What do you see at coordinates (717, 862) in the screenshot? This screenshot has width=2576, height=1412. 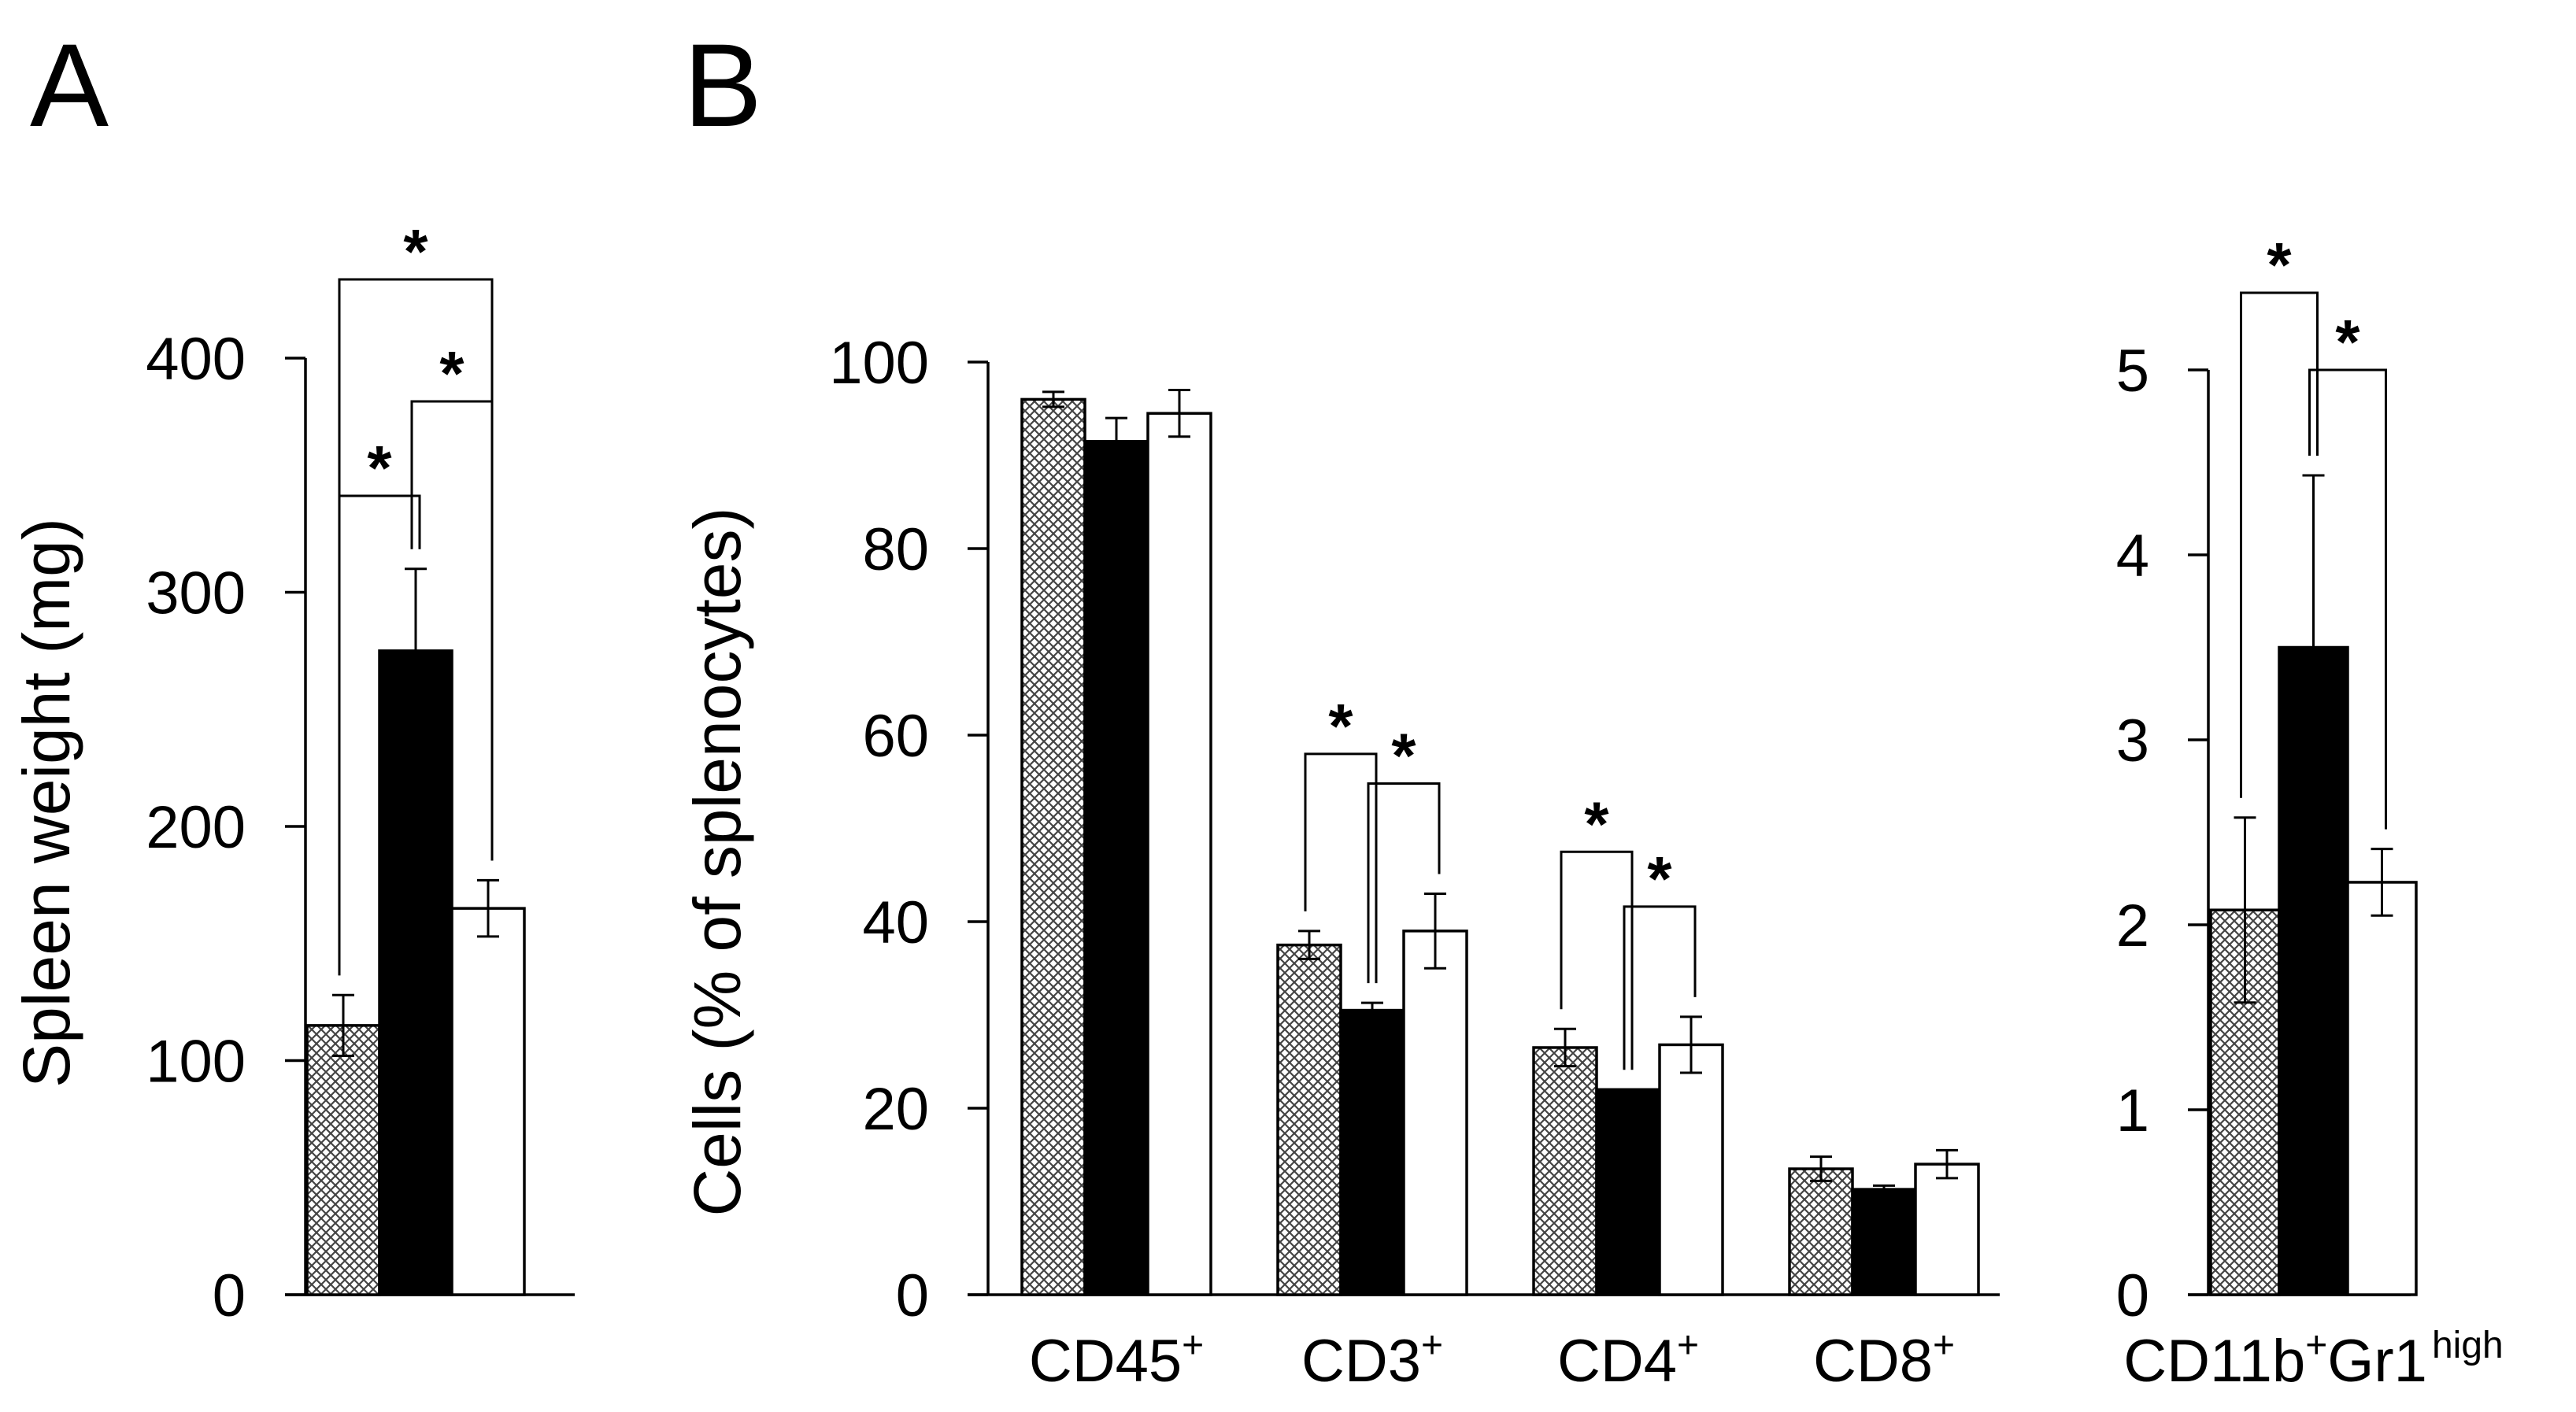 I see `y-axis-label-b: Cells (% of splenocytes)` at bounding box center [717, 862].